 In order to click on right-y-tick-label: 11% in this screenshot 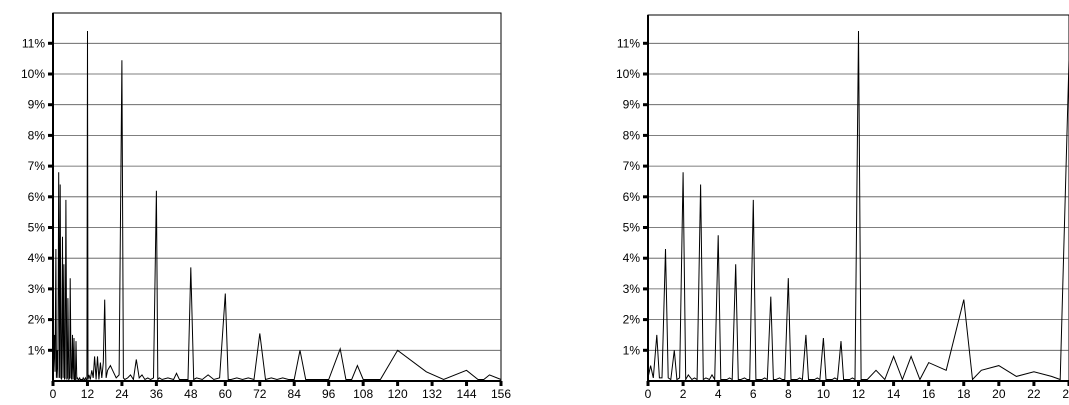, I will do `click(628, 43)`.